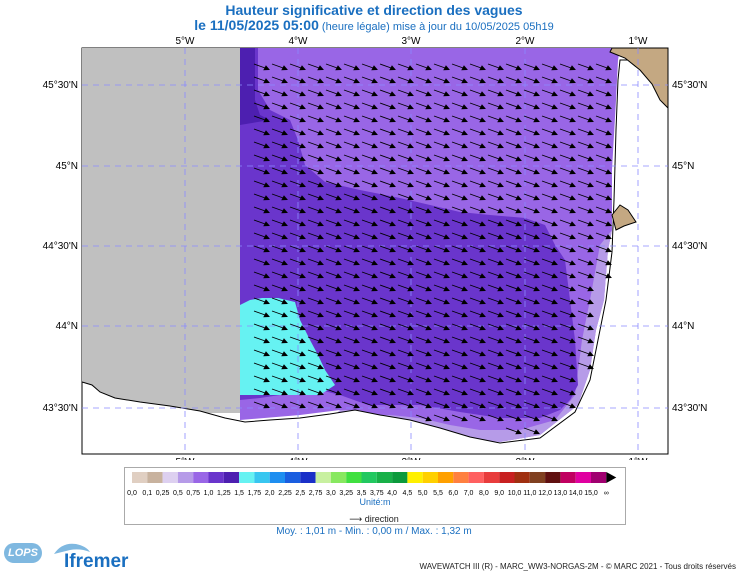 This screenshot has height=576, width=748. I want to click on legend-unit: Unité:m, so click(375, 502).